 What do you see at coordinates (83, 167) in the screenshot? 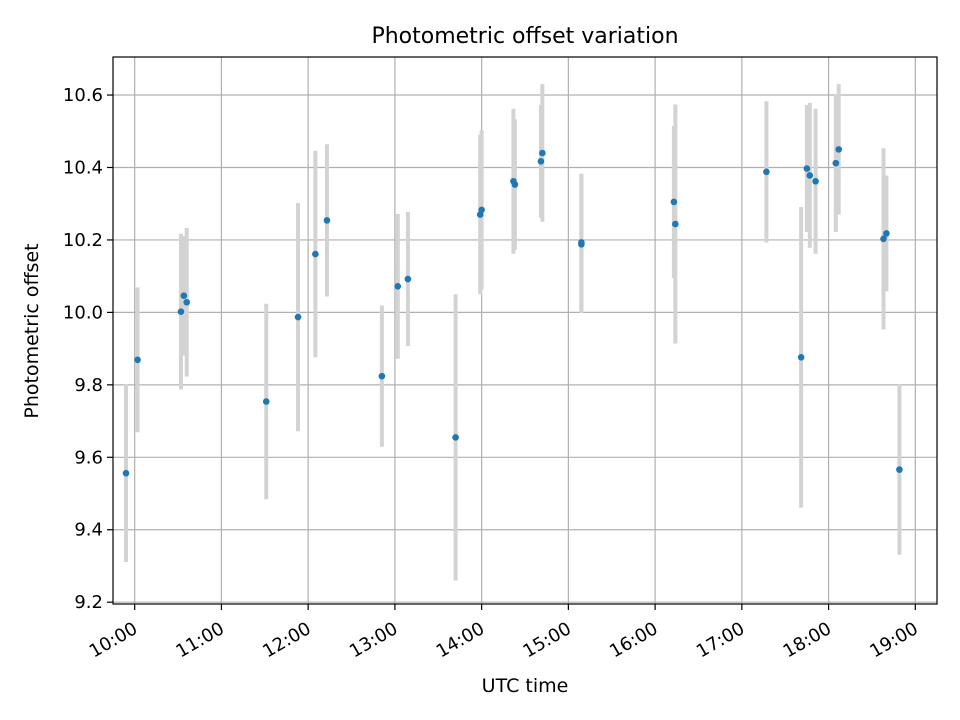
I see `y-tick-label: 10.4` at bounding box center [83, 167].